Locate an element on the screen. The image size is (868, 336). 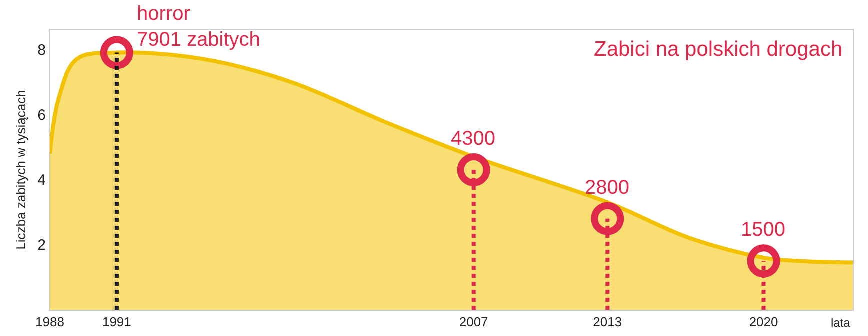
x-tick-label: 2020 is located at coordinates (763, 322).